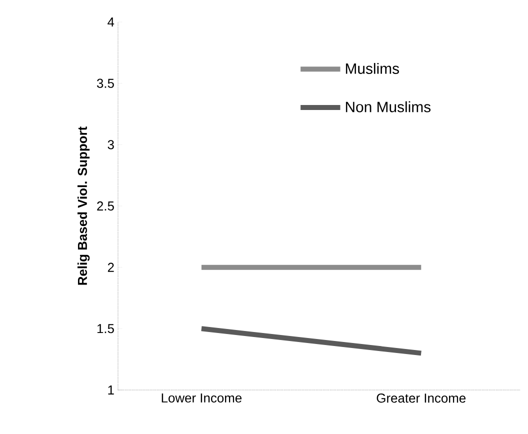 The image size is (528, 434). Describe the element at coordinates (202, 398) in the screenshot. I see `x-tick-label: Lower Income` at that location.